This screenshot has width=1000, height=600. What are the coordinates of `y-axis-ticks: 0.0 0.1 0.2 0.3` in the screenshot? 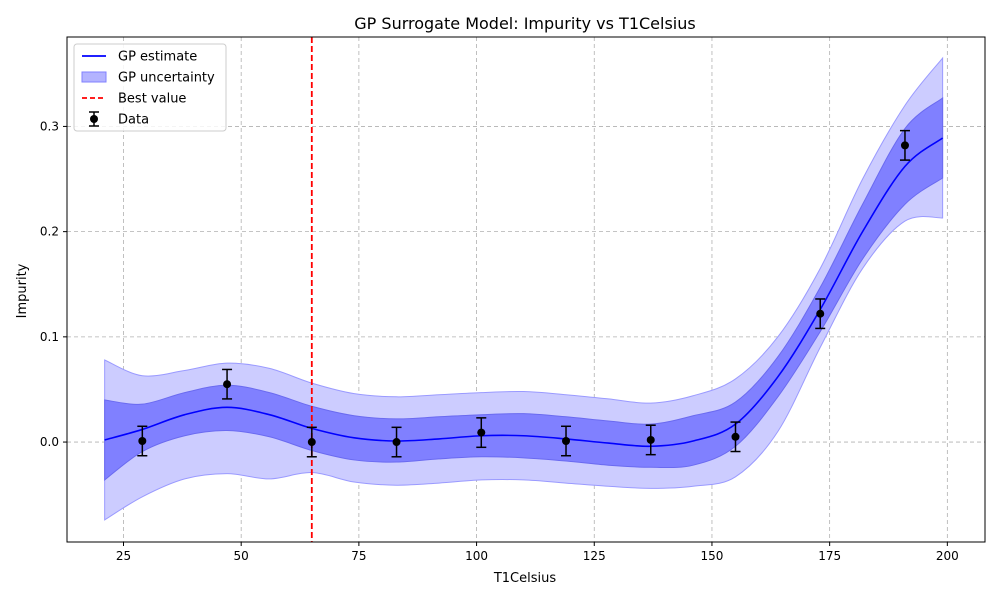 It's located at (53, 284).